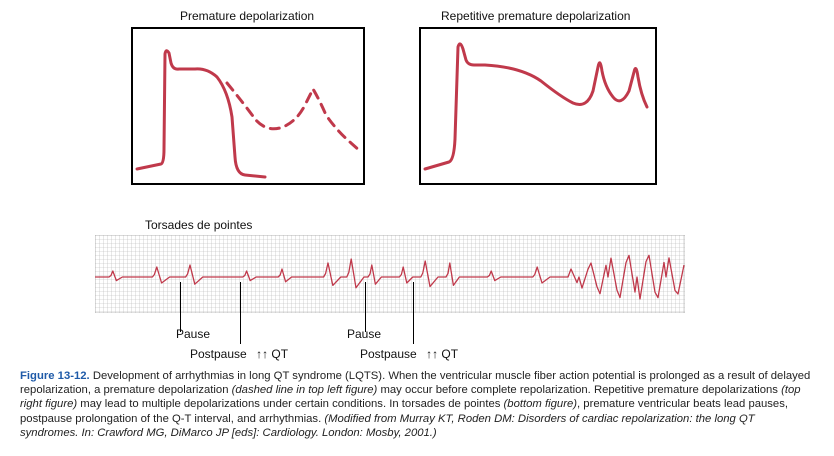  I want to click on ecg-strip, so click(390, 274).